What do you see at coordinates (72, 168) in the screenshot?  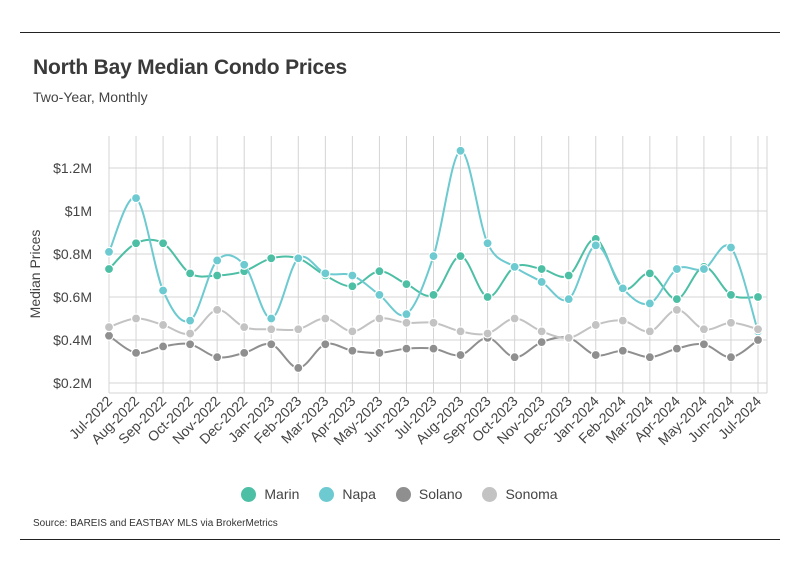 I see `y-tick-label: $1.2M` at bounding box center [72, 168].